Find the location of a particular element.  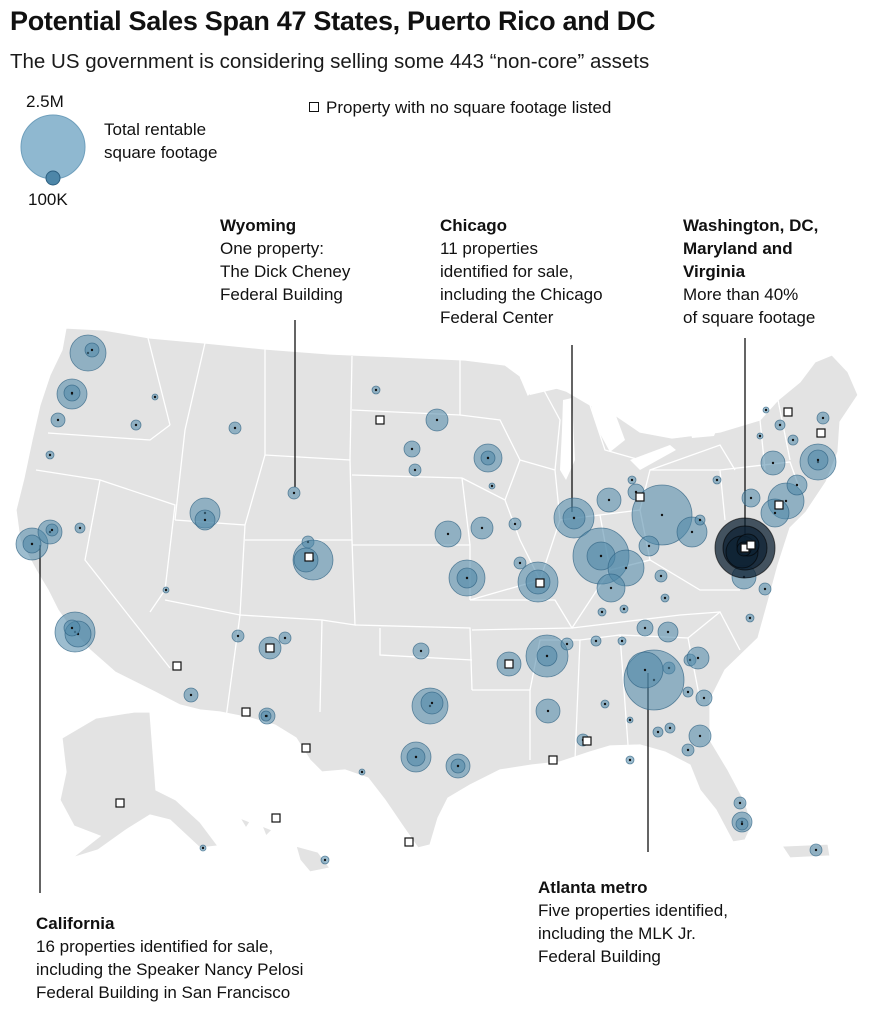

callout-chicago-line3: including the Chicago is located at coordinates (521, 294).